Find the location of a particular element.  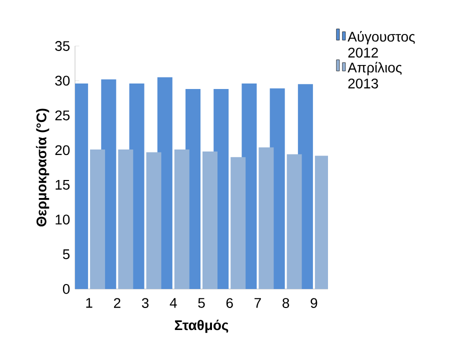

y-tick-label: 30 is located at coordinates (62, 81).